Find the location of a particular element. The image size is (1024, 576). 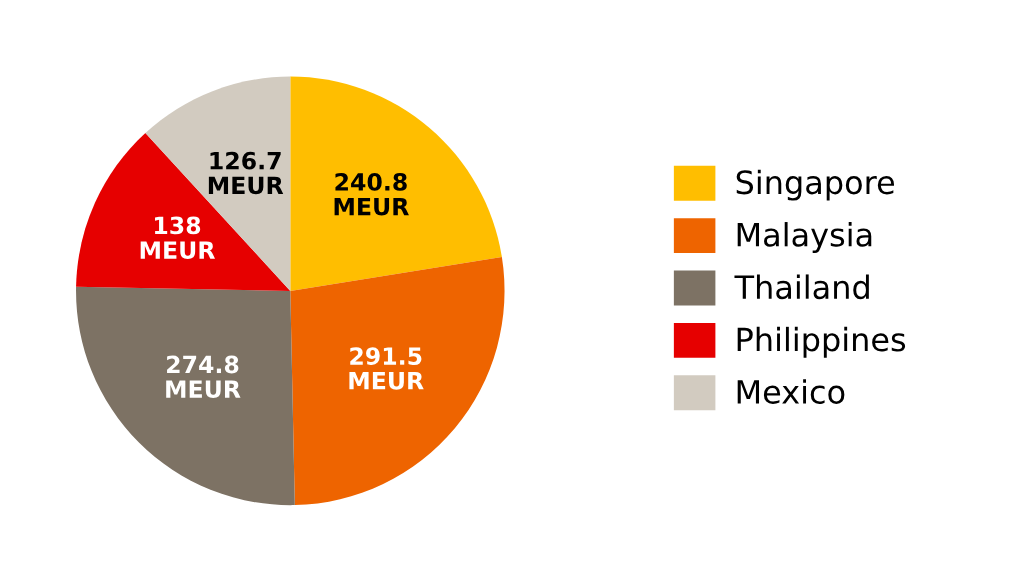

data-label: 138 MEUR is located at coordinates (178, 237).